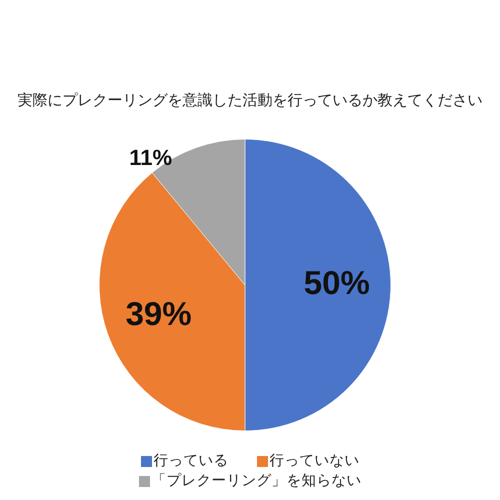 The height and width of the screenshot is (500, 500). Describe the element at coordinates (150, 157) in the screenshot. I see `data-label: 11%` at that location.